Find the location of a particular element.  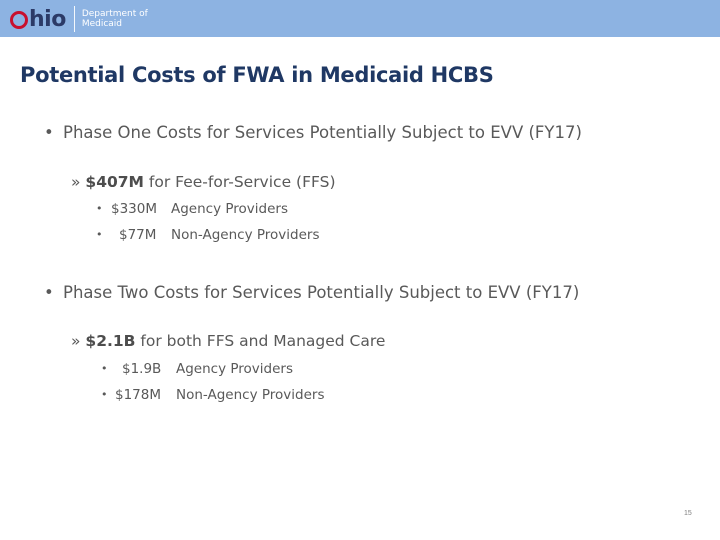

phase-two-subitem: » $2.1B for both FFS and Managed Care is located at coordinates (228, 341).